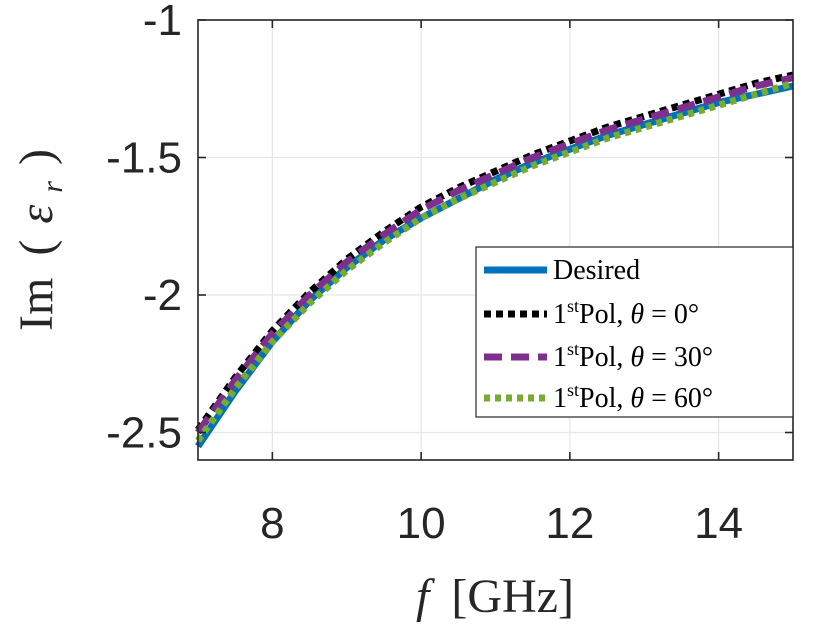 Image resolution: width=814 pixels, height=628 pixels. I want to click on legend-label-1: 1stPol, θ = 0°, so click(626, 313).